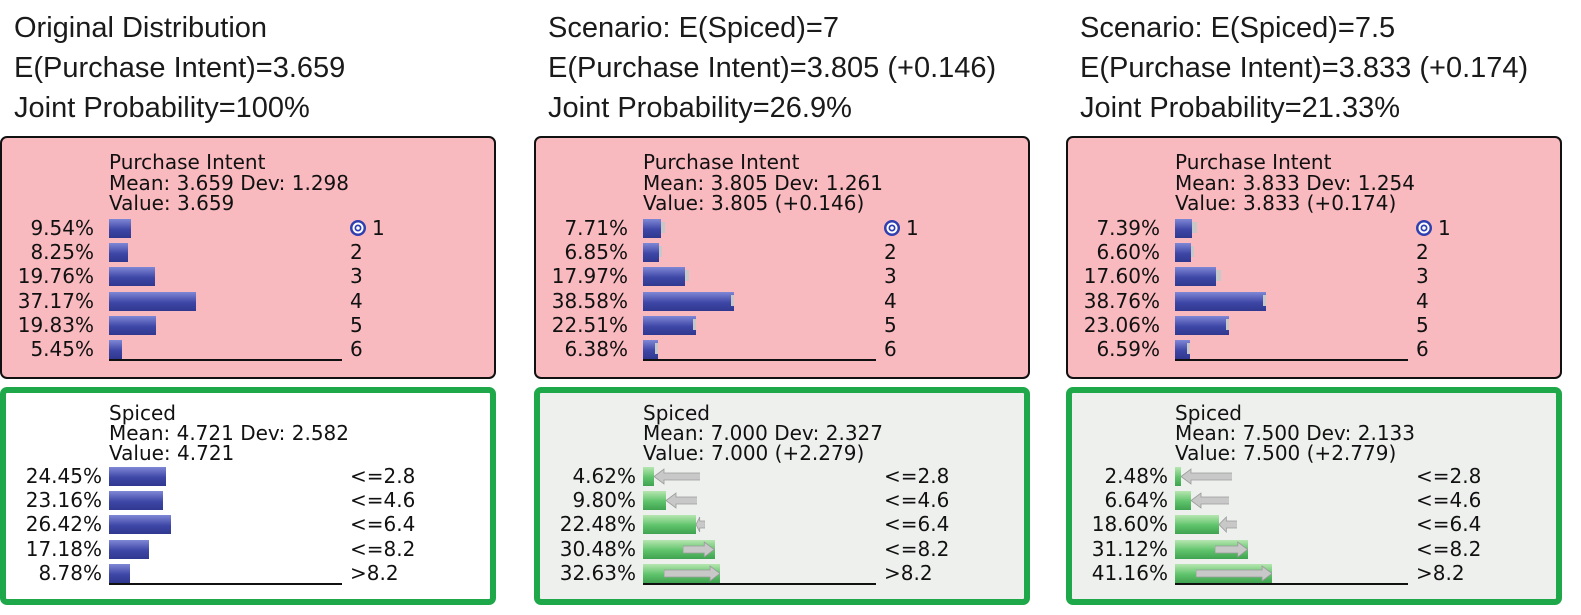  Describe the element at coordinates (141, 28) in the screenshot. I see `panel-title: Original Distribution` at that location.